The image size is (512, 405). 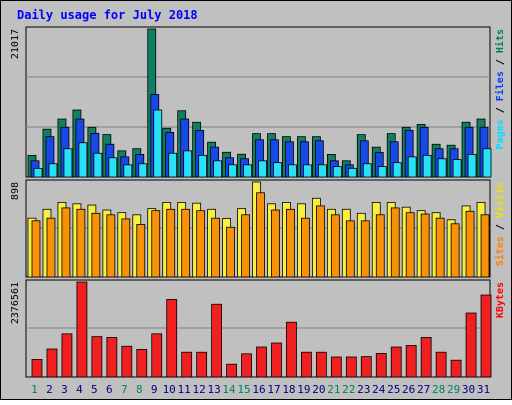 I want to click on day-label-1: 1, so click(x=34, y=389).